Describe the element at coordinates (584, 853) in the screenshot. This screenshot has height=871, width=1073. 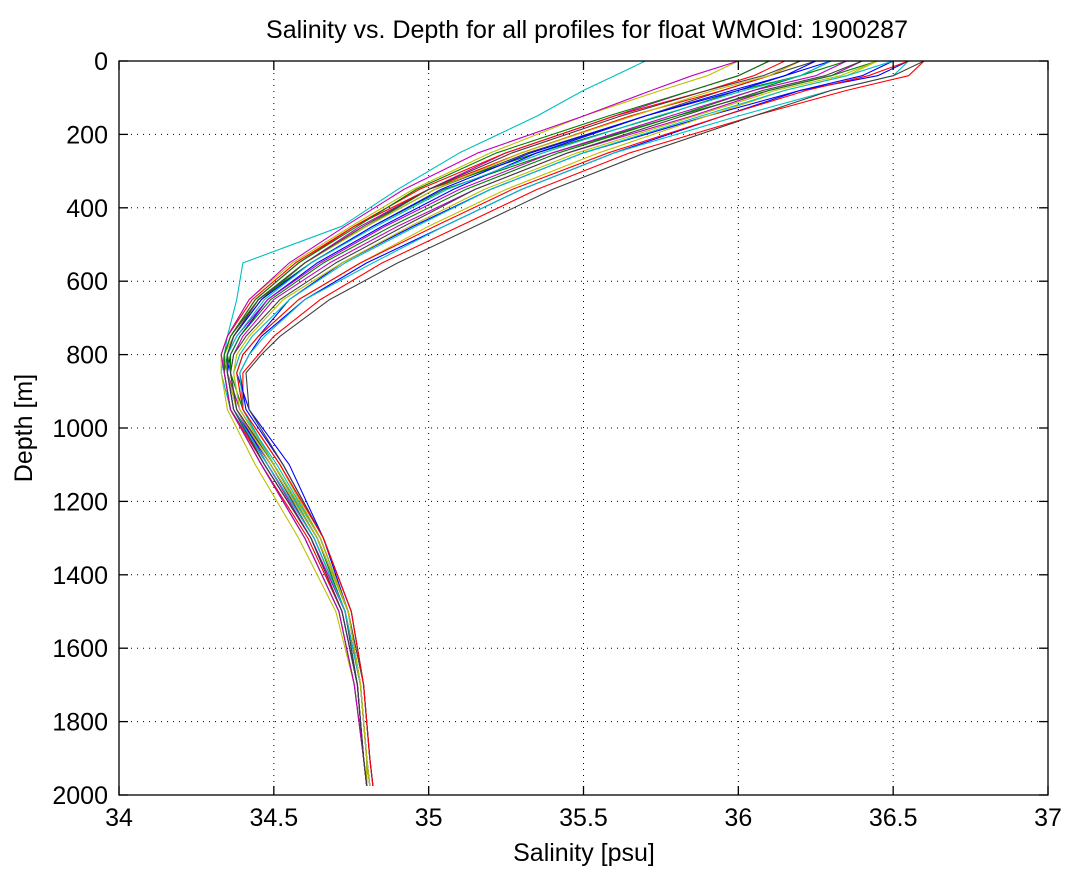
I see `x-axis-label: Salinity [psu]` at that location.